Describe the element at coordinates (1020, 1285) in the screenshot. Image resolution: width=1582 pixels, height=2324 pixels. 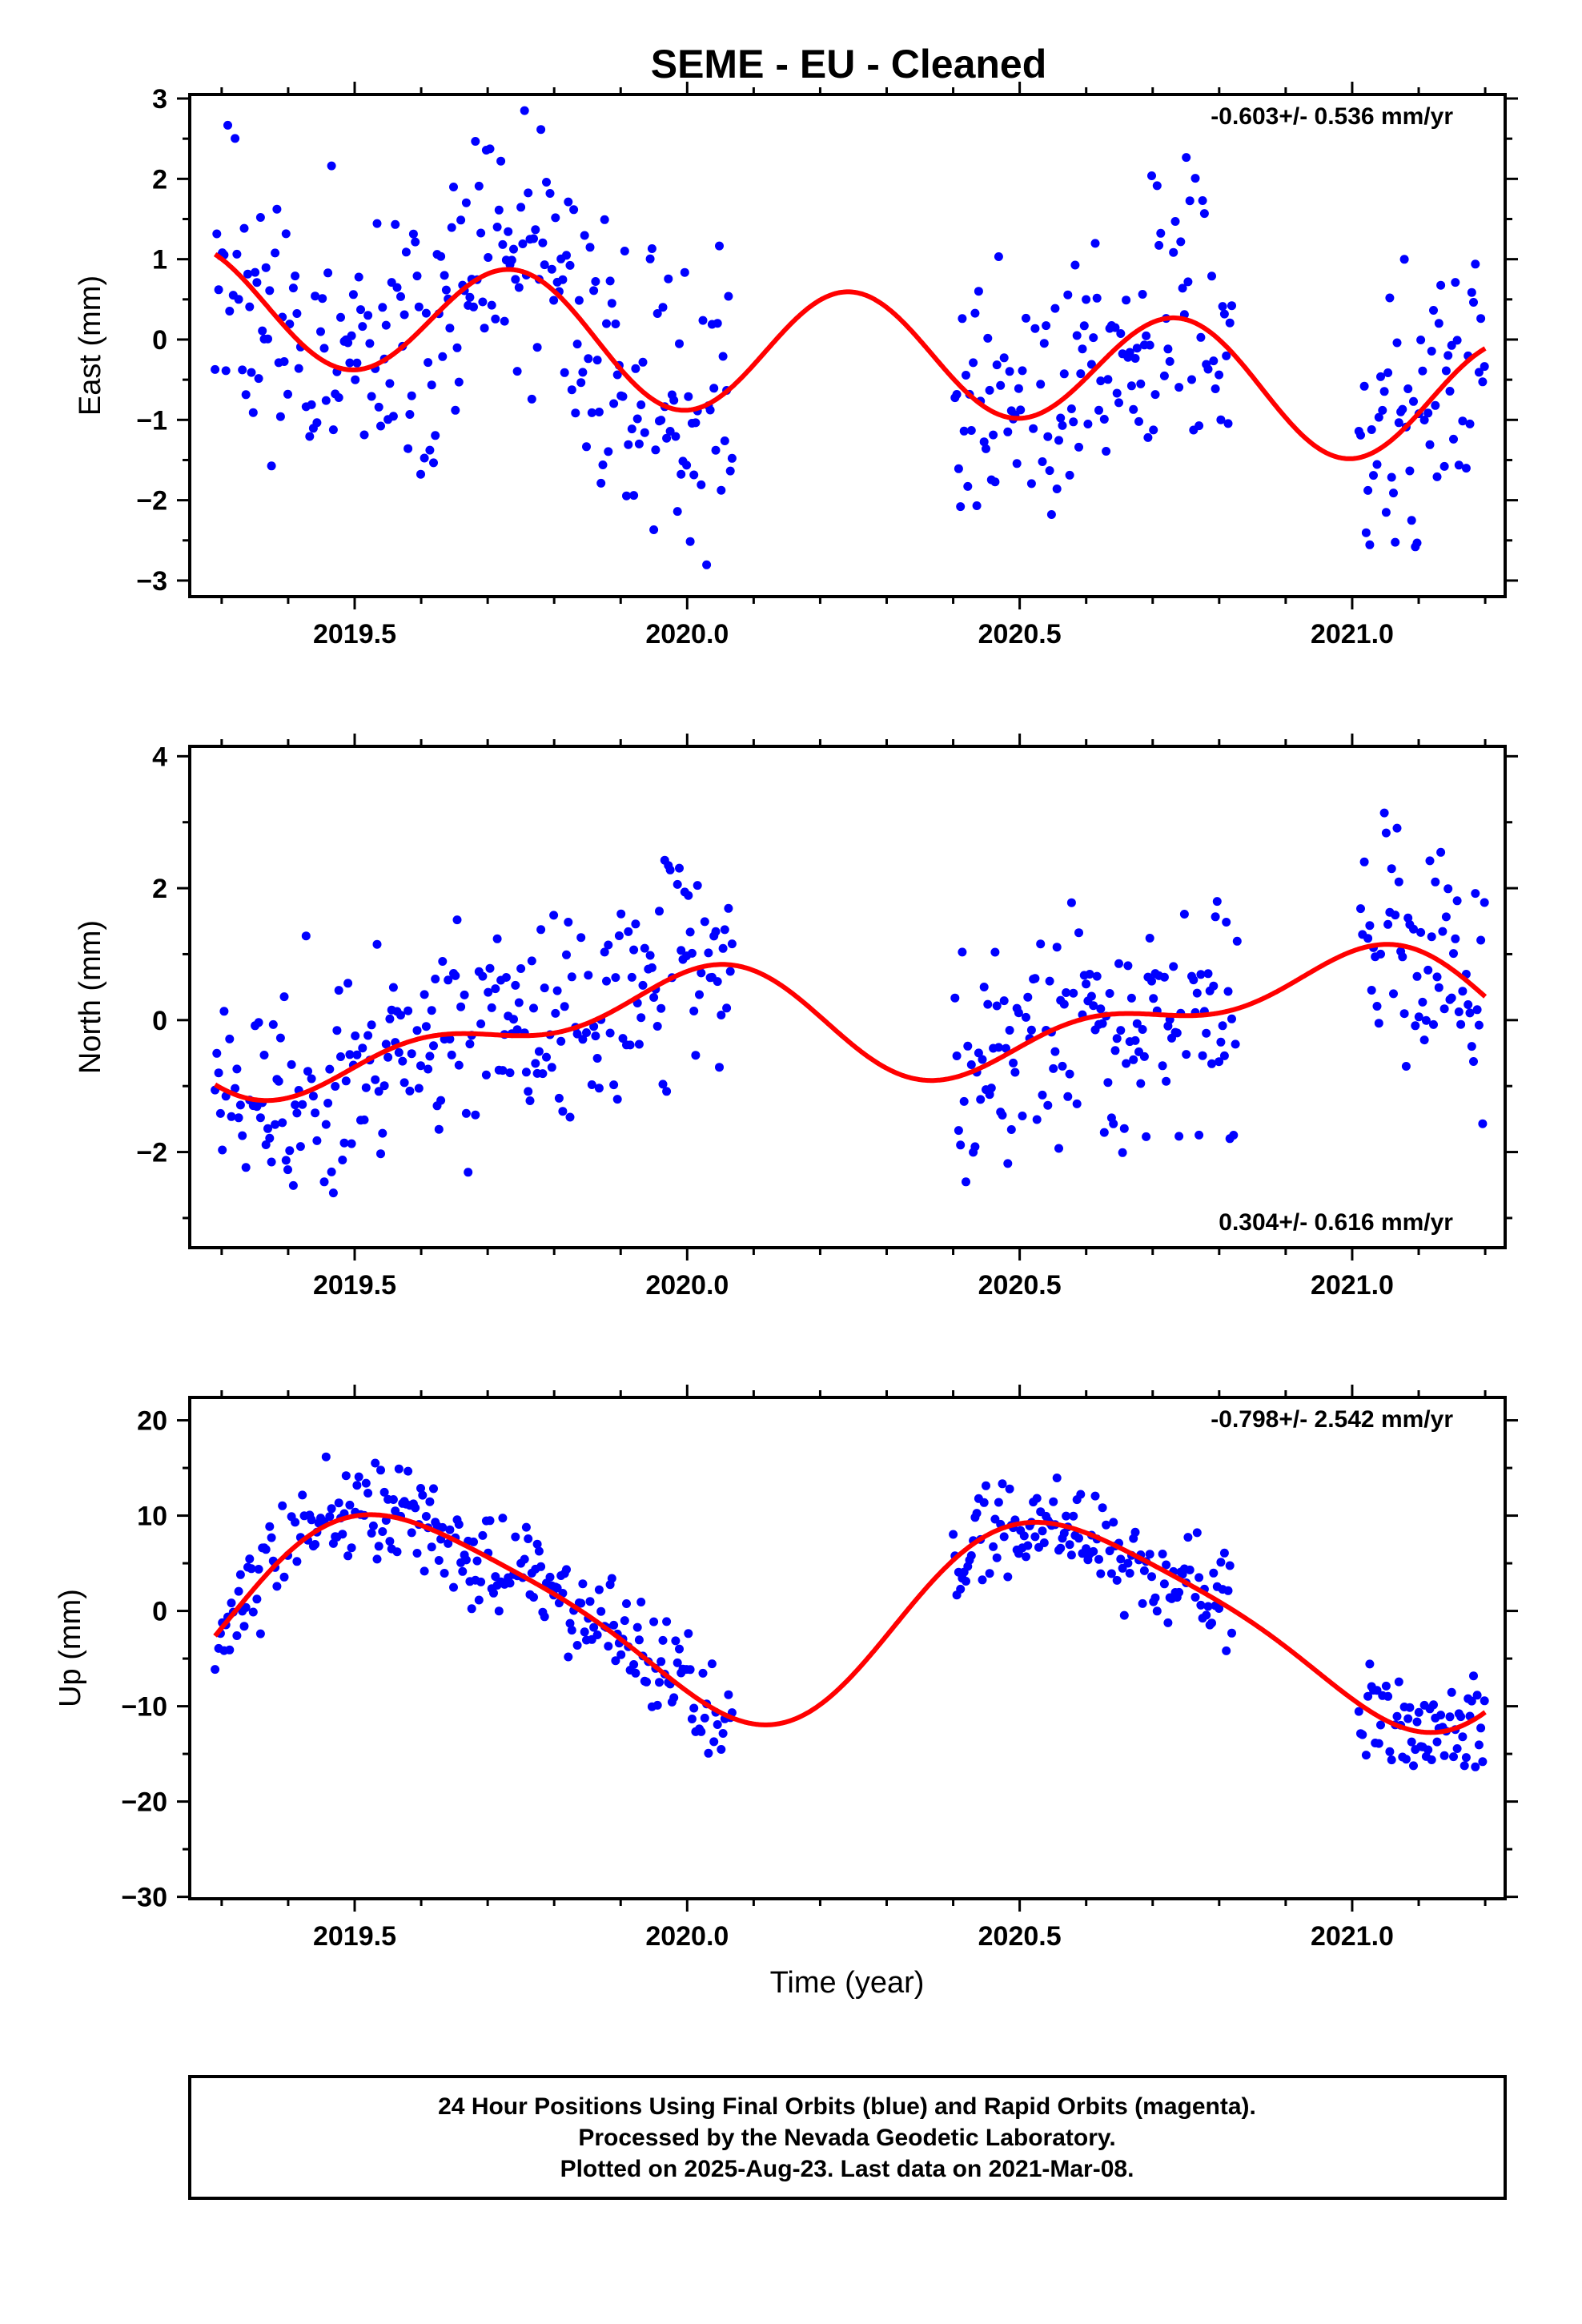
I see `north-x-tick-label: 2020.5` at that location.